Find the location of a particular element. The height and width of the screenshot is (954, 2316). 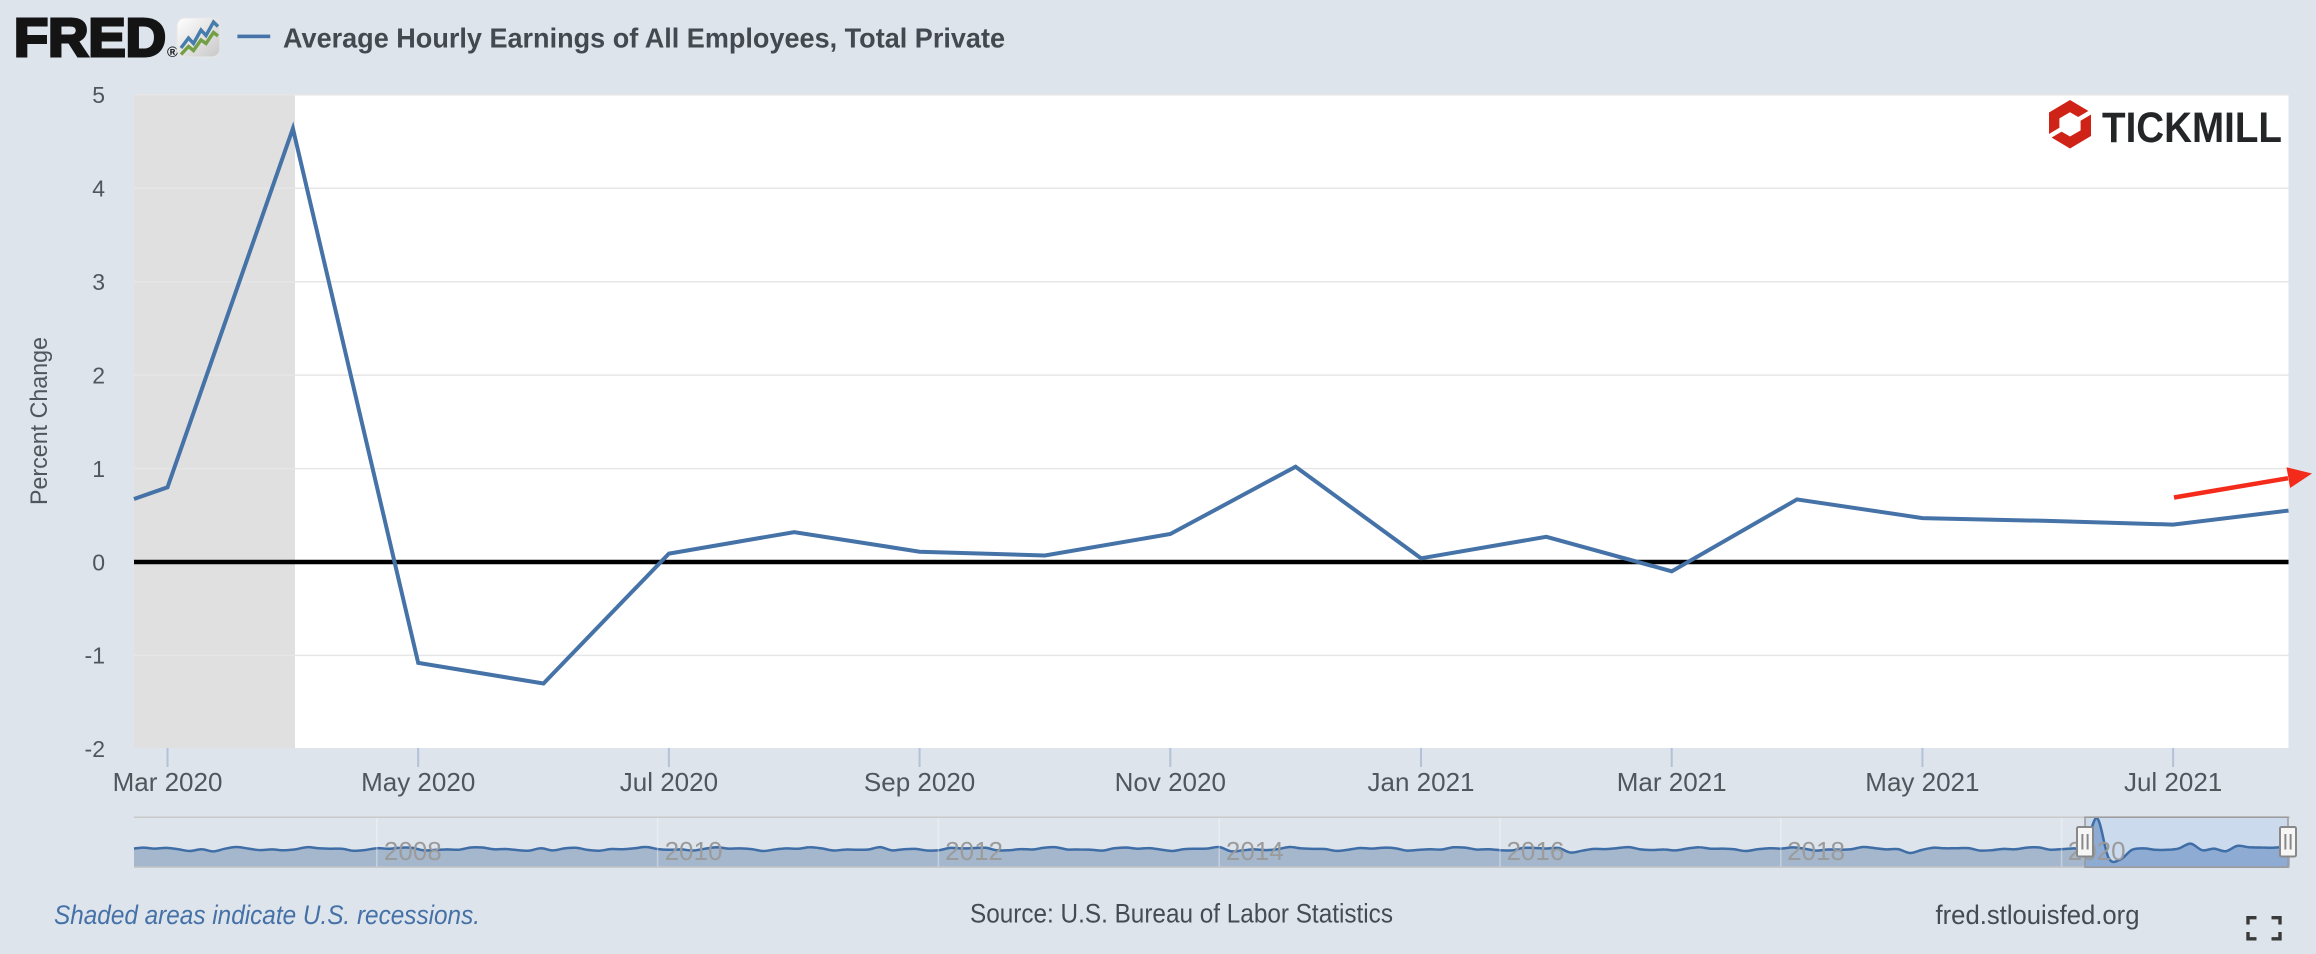

svg-text:Shaded areas indicate U.S. rec: Shaded areas indicate U.S. recessions. is located at coordinates (267, 915).